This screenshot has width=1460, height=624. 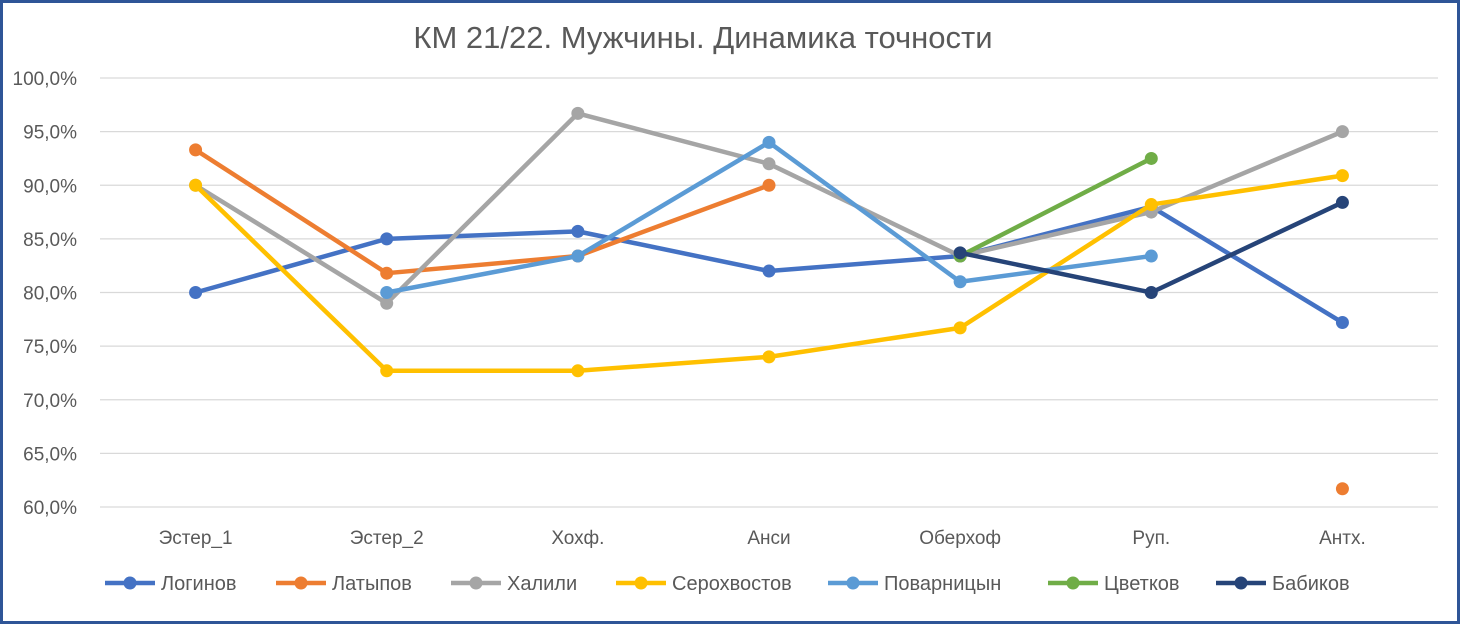 I want to click on y-tick-label: 60,0%, so click(x=50, y=508).